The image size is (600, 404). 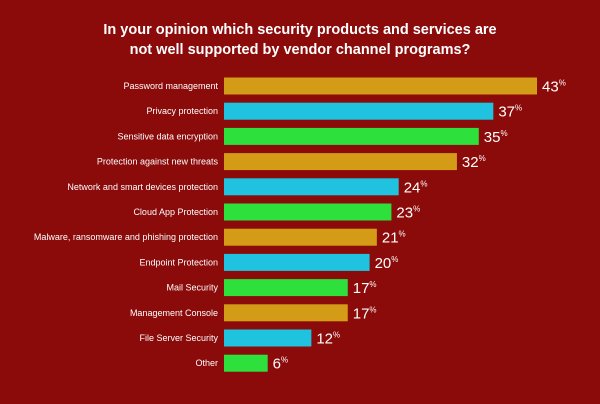 What do you see at coordinates (470, 162) in the screenshot?
I see `value-number: 32` at bounding box center [470, 162].